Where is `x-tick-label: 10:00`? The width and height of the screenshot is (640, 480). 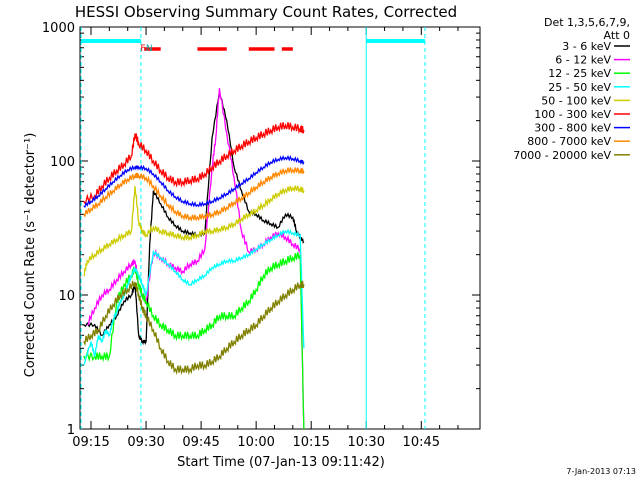
x-tick-label: 10:00 is located at coordinates (255, 442).